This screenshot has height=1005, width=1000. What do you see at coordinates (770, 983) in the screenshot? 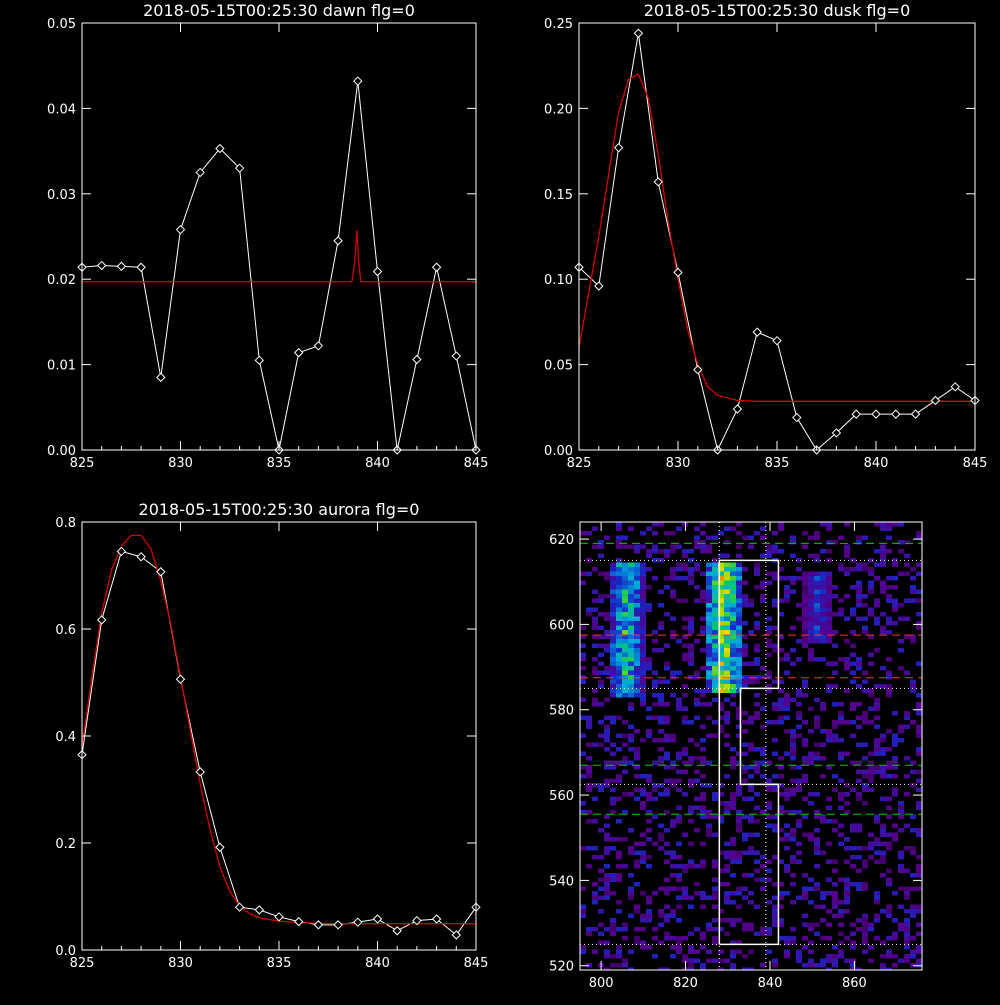
I see `spectrogram-xtick-label: 840` at bounding box center [770, 983].